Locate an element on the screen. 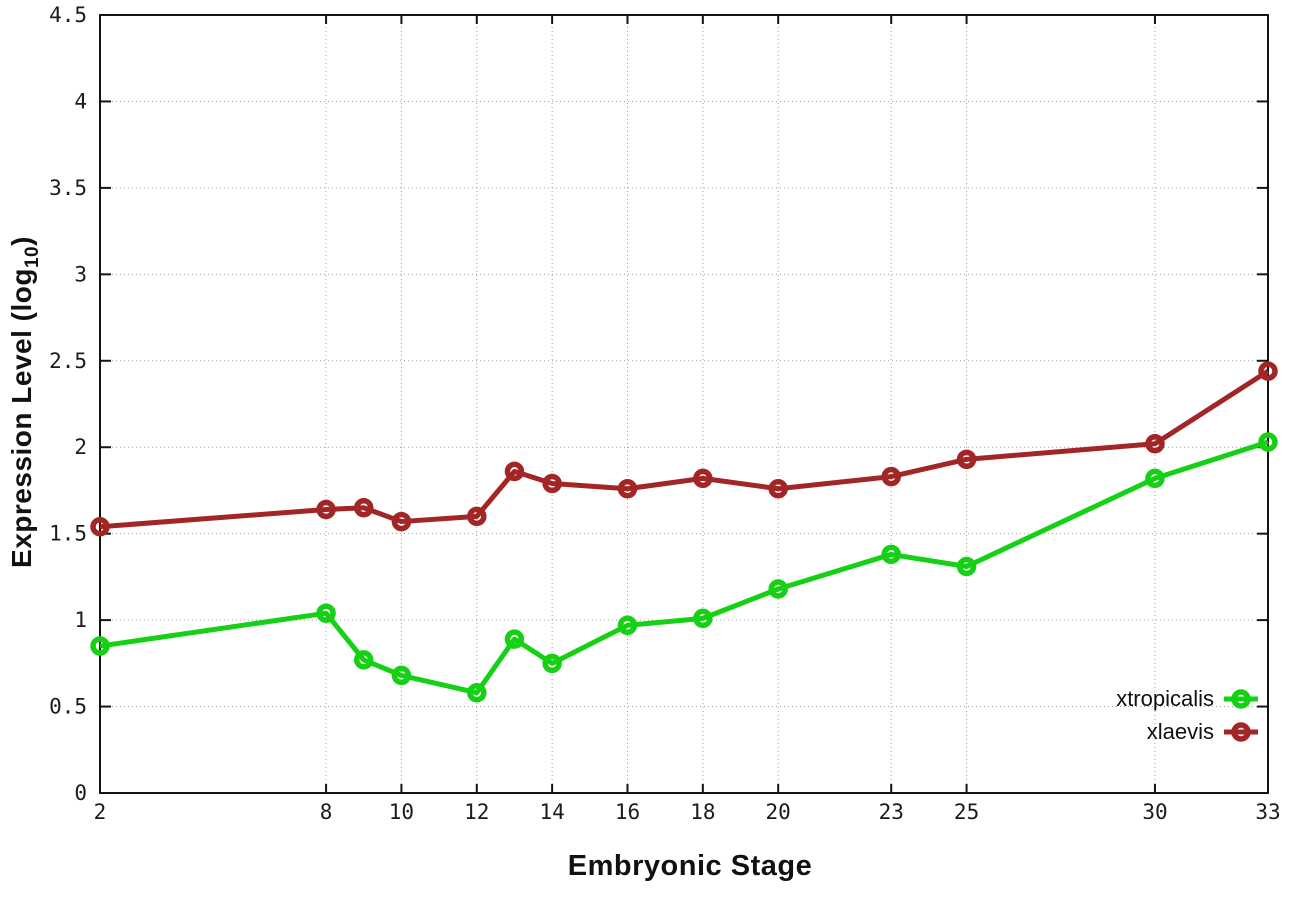 The image size is (1296, 907). legend-item-xtropicalis: xtropicalis is located at coordinates (1187, 699).